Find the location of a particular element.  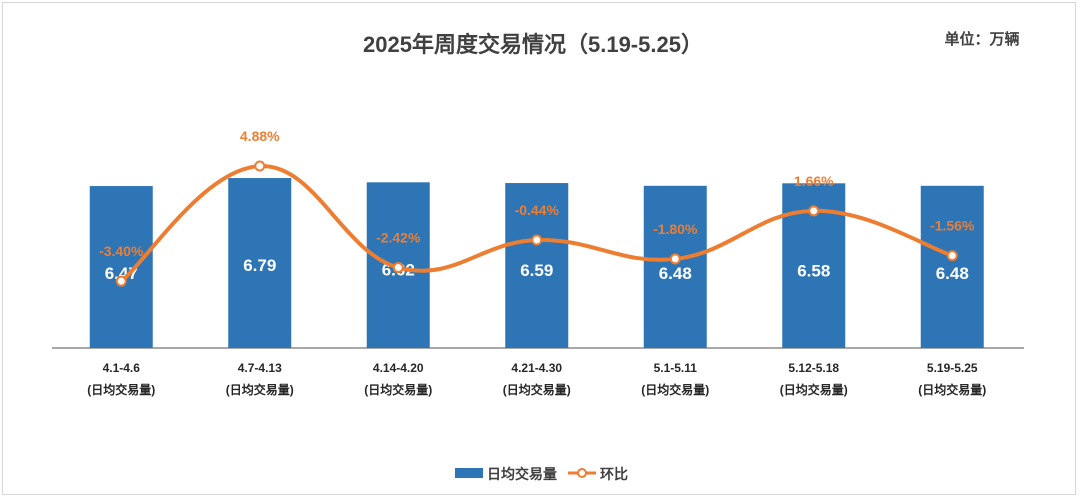

legend-label-bar: 日均交易量 is located at coordinates (522, 474).